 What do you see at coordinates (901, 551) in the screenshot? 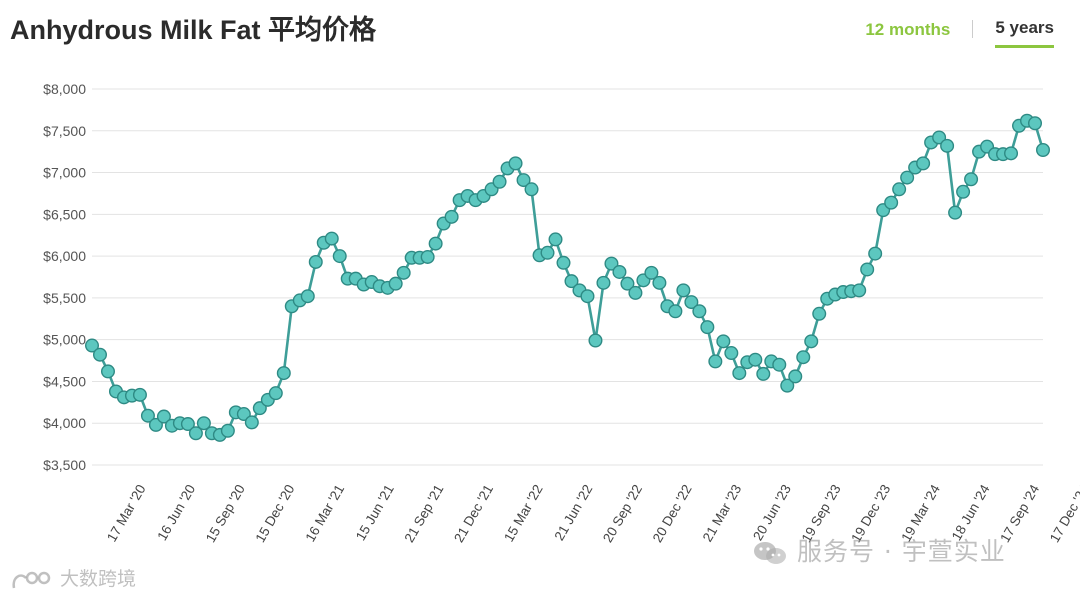
I see `watermark-right-text: 服务号 · 宇萱实业` at bounding box center [901, 551].